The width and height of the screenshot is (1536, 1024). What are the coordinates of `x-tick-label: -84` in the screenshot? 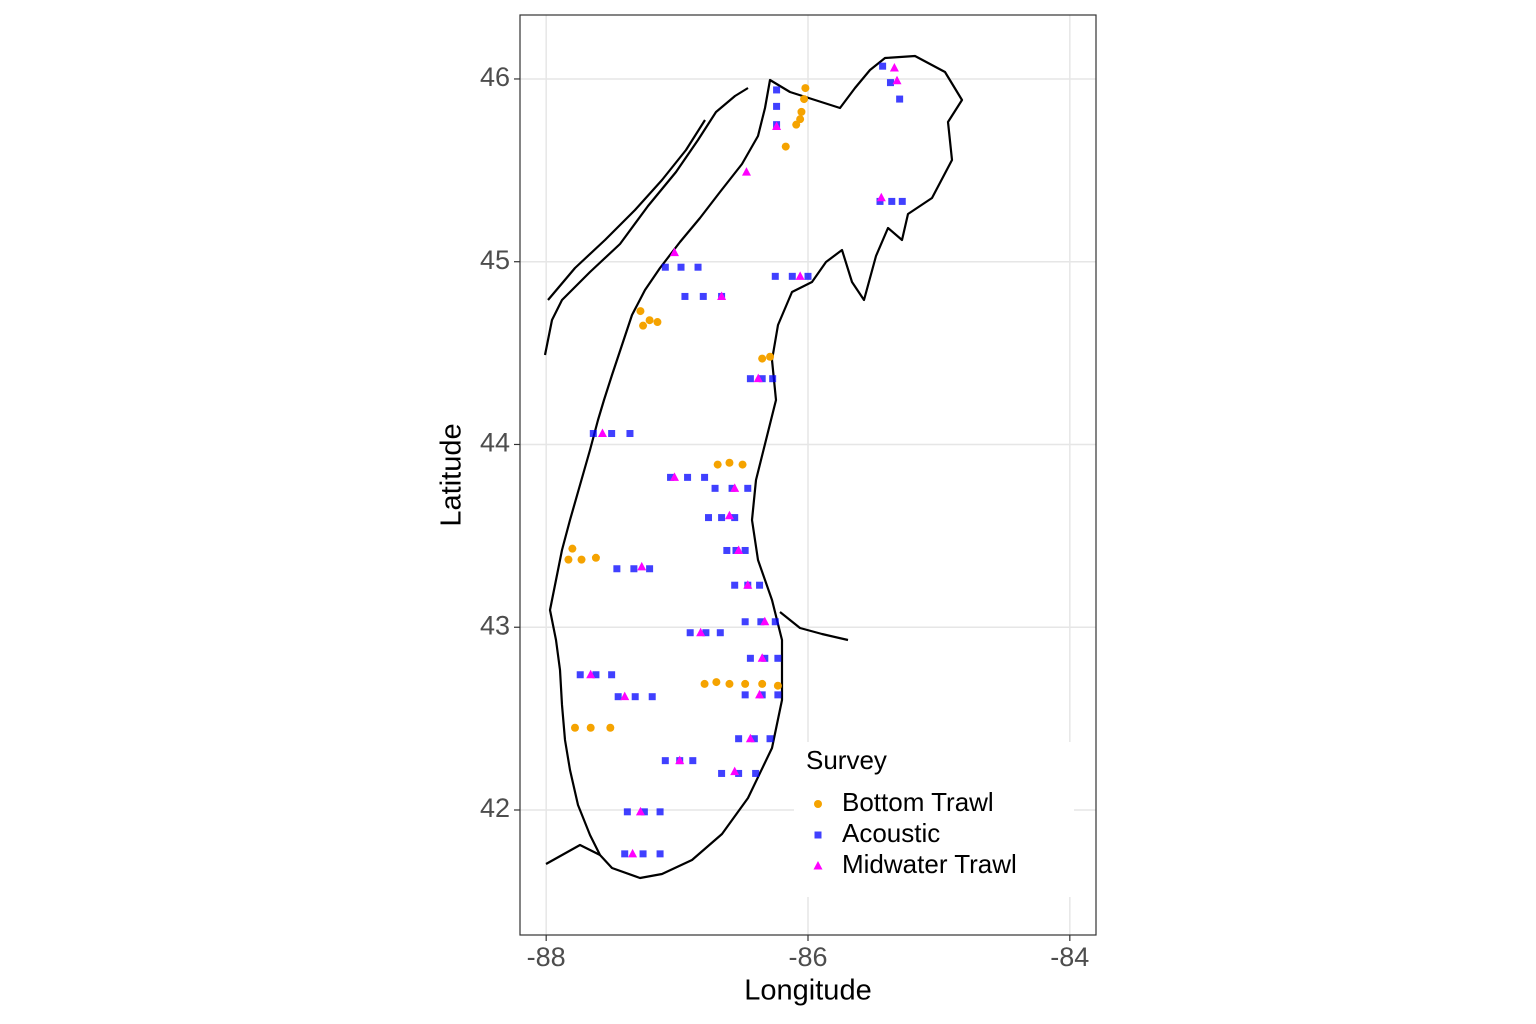 It's located at (1069, 957).